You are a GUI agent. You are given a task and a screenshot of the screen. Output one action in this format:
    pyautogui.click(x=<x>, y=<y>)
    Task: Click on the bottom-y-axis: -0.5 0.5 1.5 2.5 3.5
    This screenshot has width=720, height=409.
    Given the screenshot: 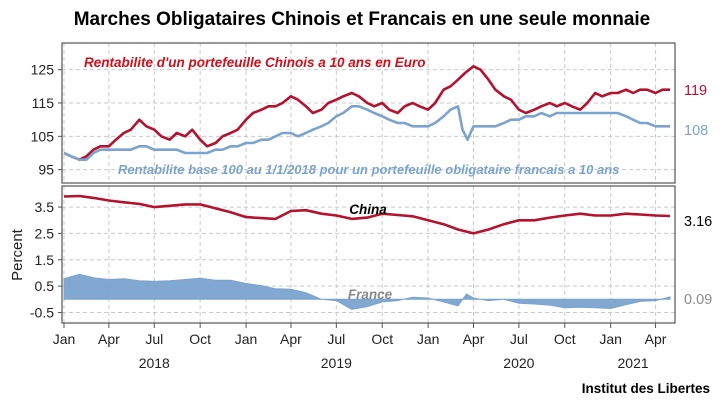 What is the action you would take?
    pyautogui.click(x=46, y=259)
    